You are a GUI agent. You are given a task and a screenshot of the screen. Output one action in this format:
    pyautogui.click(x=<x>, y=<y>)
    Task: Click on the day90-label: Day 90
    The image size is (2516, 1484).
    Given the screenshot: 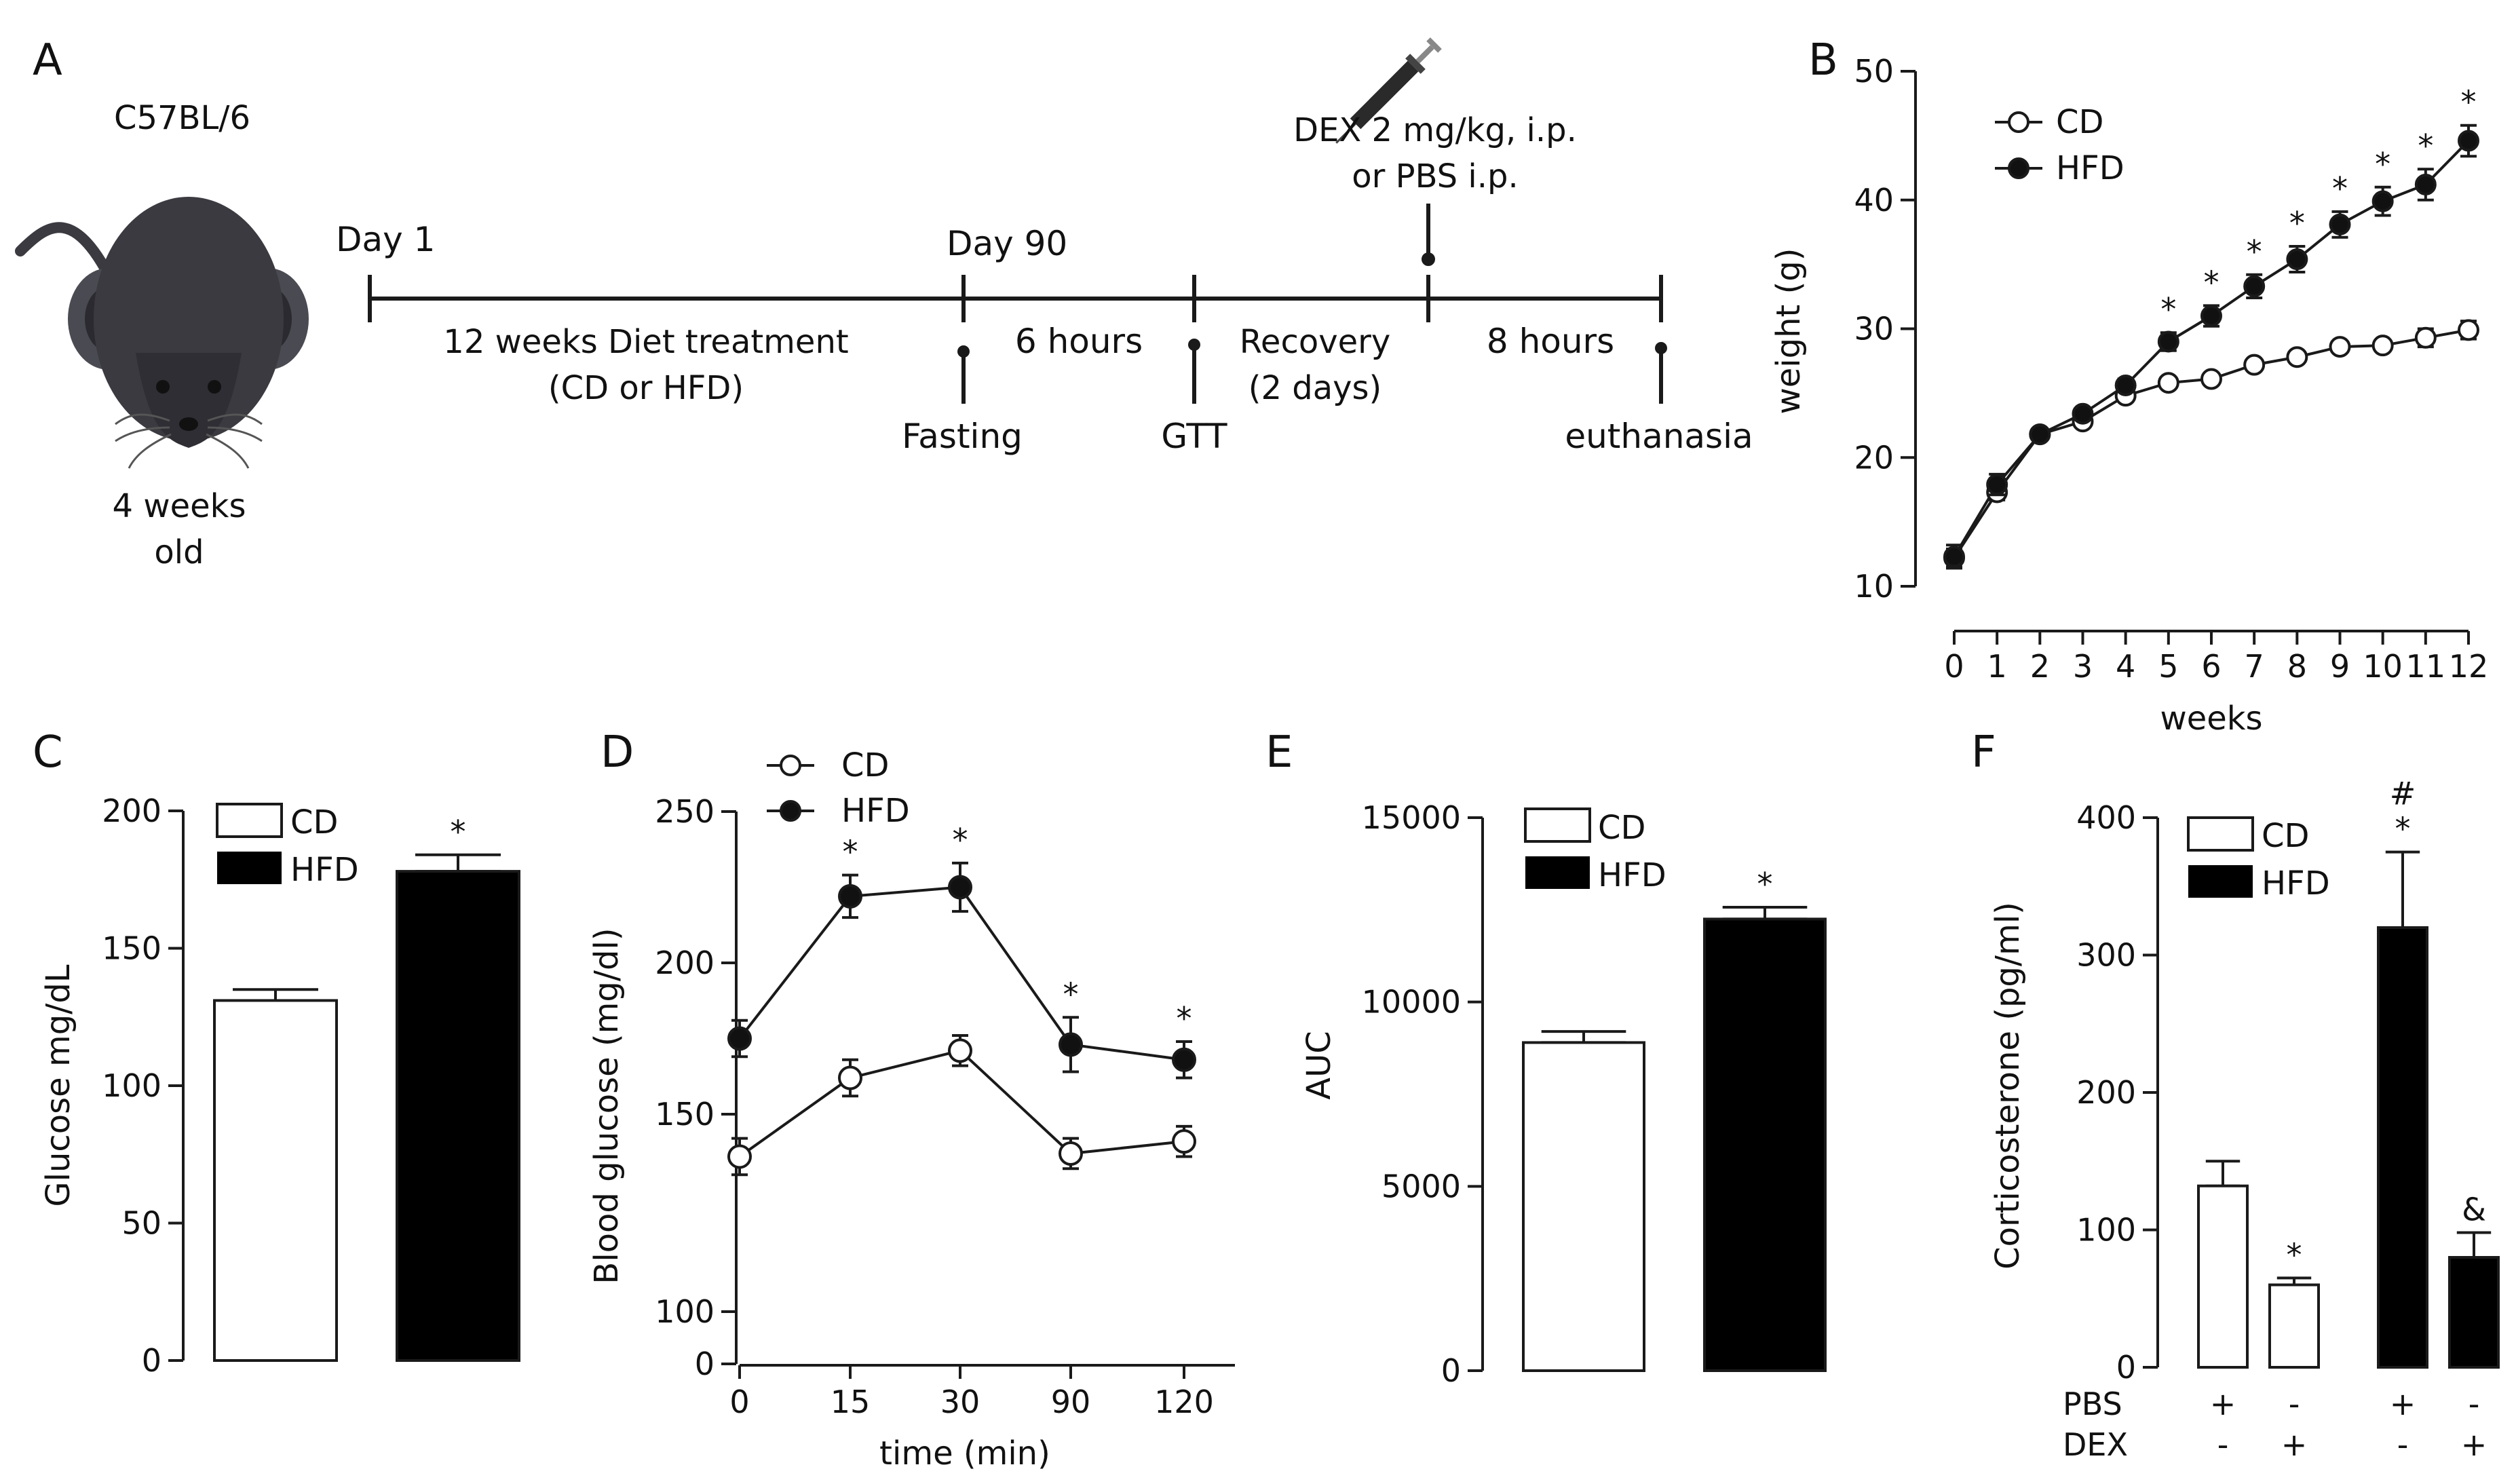 What is the action you would take?
    pyautogui.click(x=1007, y=243)
    